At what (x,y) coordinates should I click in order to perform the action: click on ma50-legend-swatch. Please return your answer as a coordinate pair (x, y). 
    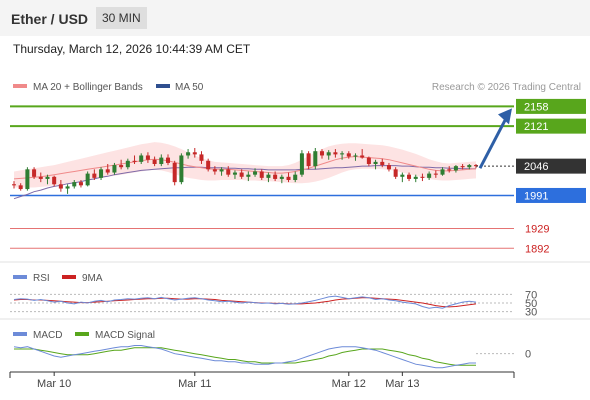
    Looking at the image, I should click on (163, 86).